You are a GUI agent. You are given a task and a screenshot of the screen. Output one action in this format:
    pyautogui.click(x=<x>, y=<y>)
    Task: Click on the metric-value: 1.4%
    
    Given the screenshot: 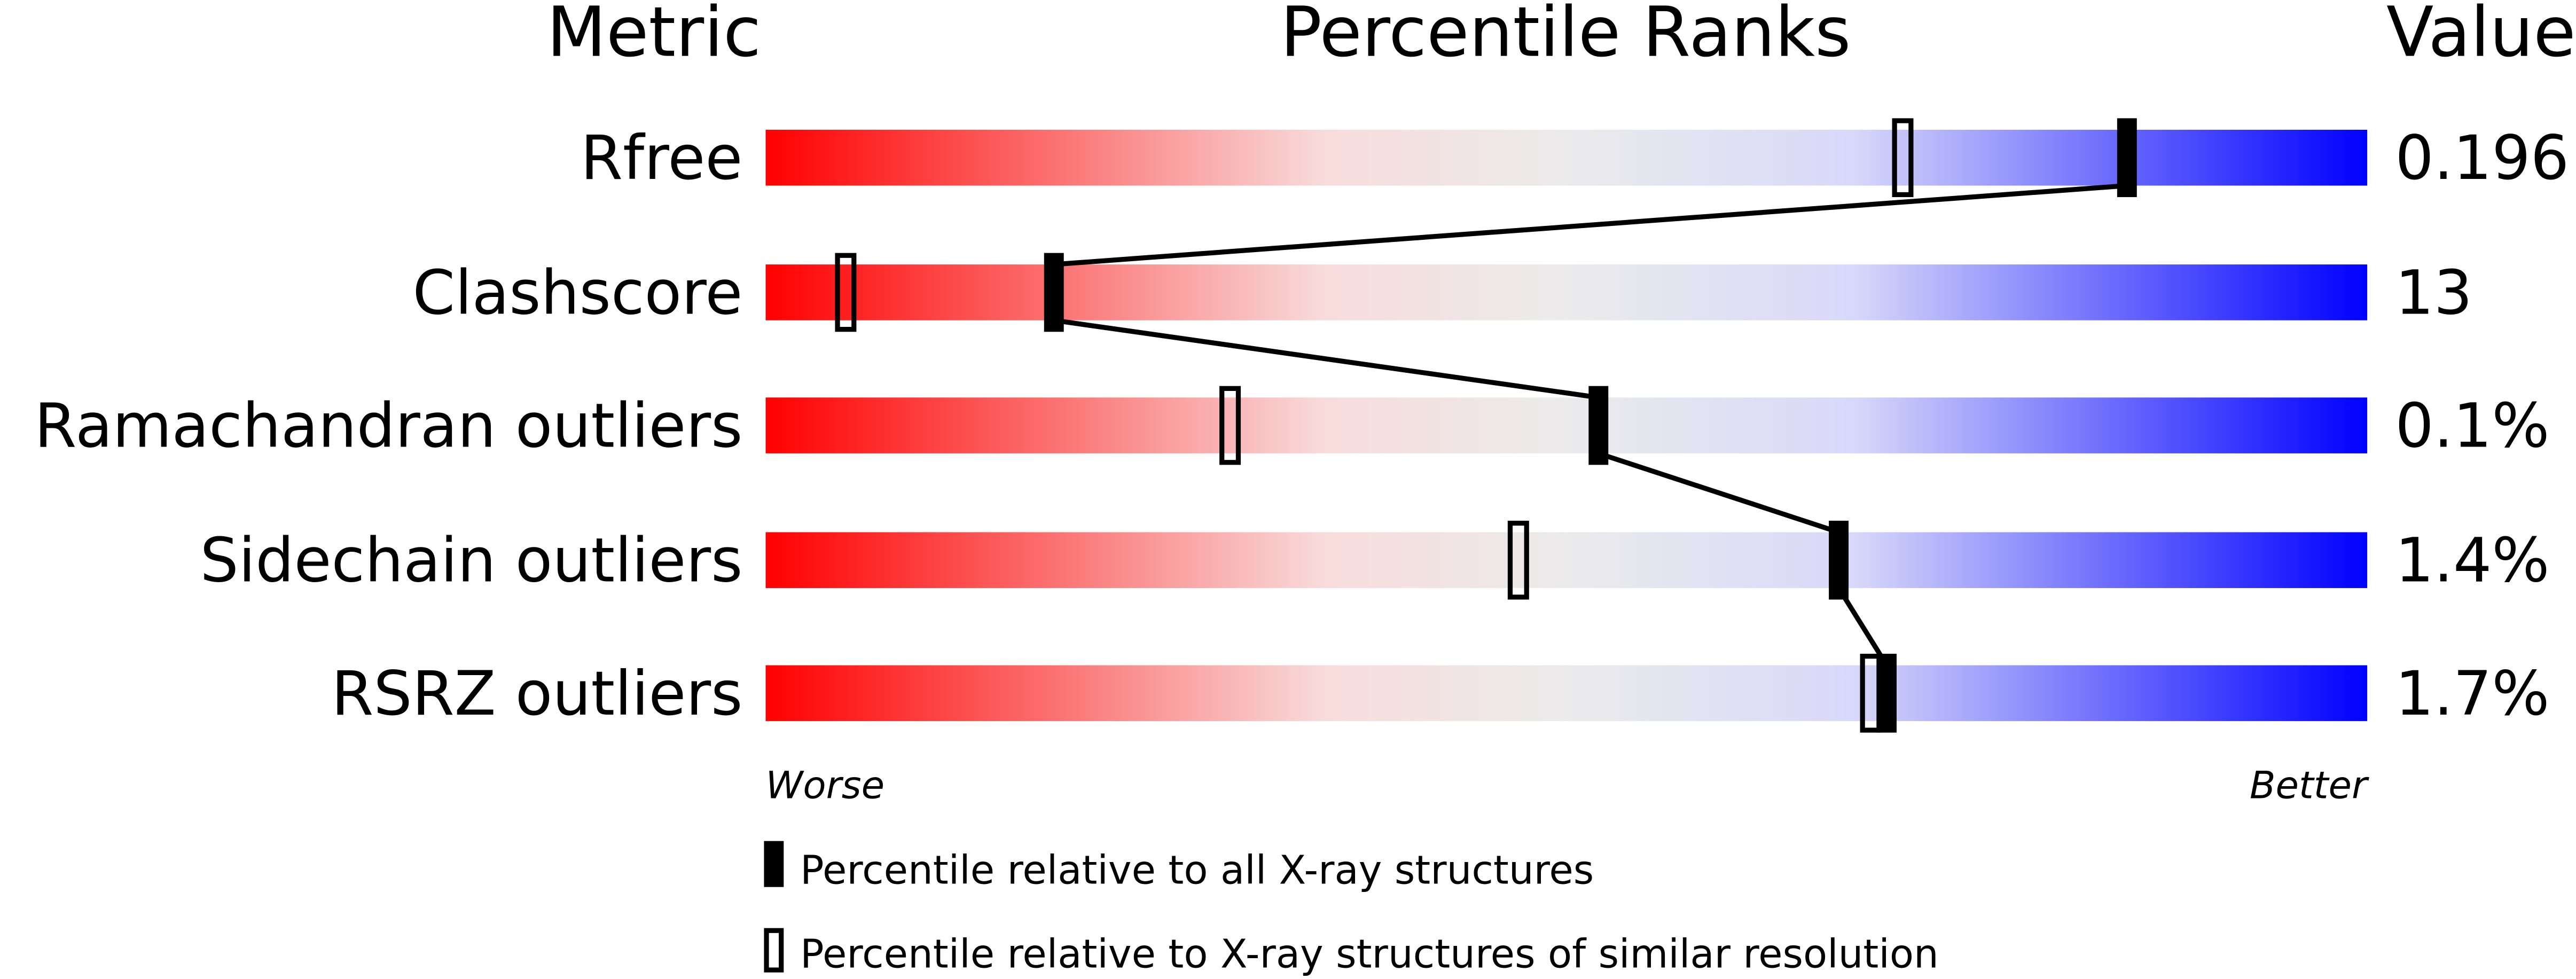 What is the action you would take?
    pyautogui.click(x=2472, y=560)
    